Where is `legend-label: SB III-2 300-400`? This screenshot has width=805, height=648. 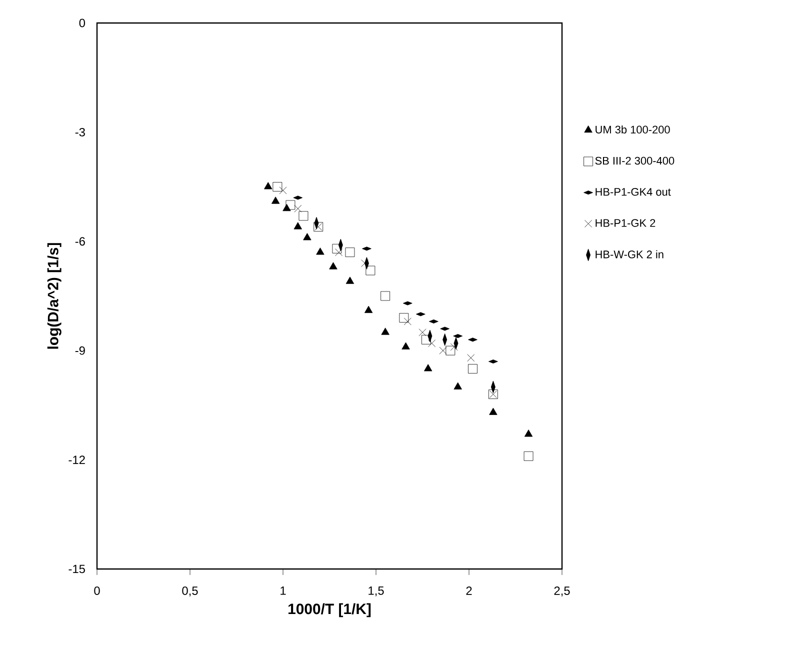
legend-label: SB III-2 300-400 is located at coordinates (634, 160).